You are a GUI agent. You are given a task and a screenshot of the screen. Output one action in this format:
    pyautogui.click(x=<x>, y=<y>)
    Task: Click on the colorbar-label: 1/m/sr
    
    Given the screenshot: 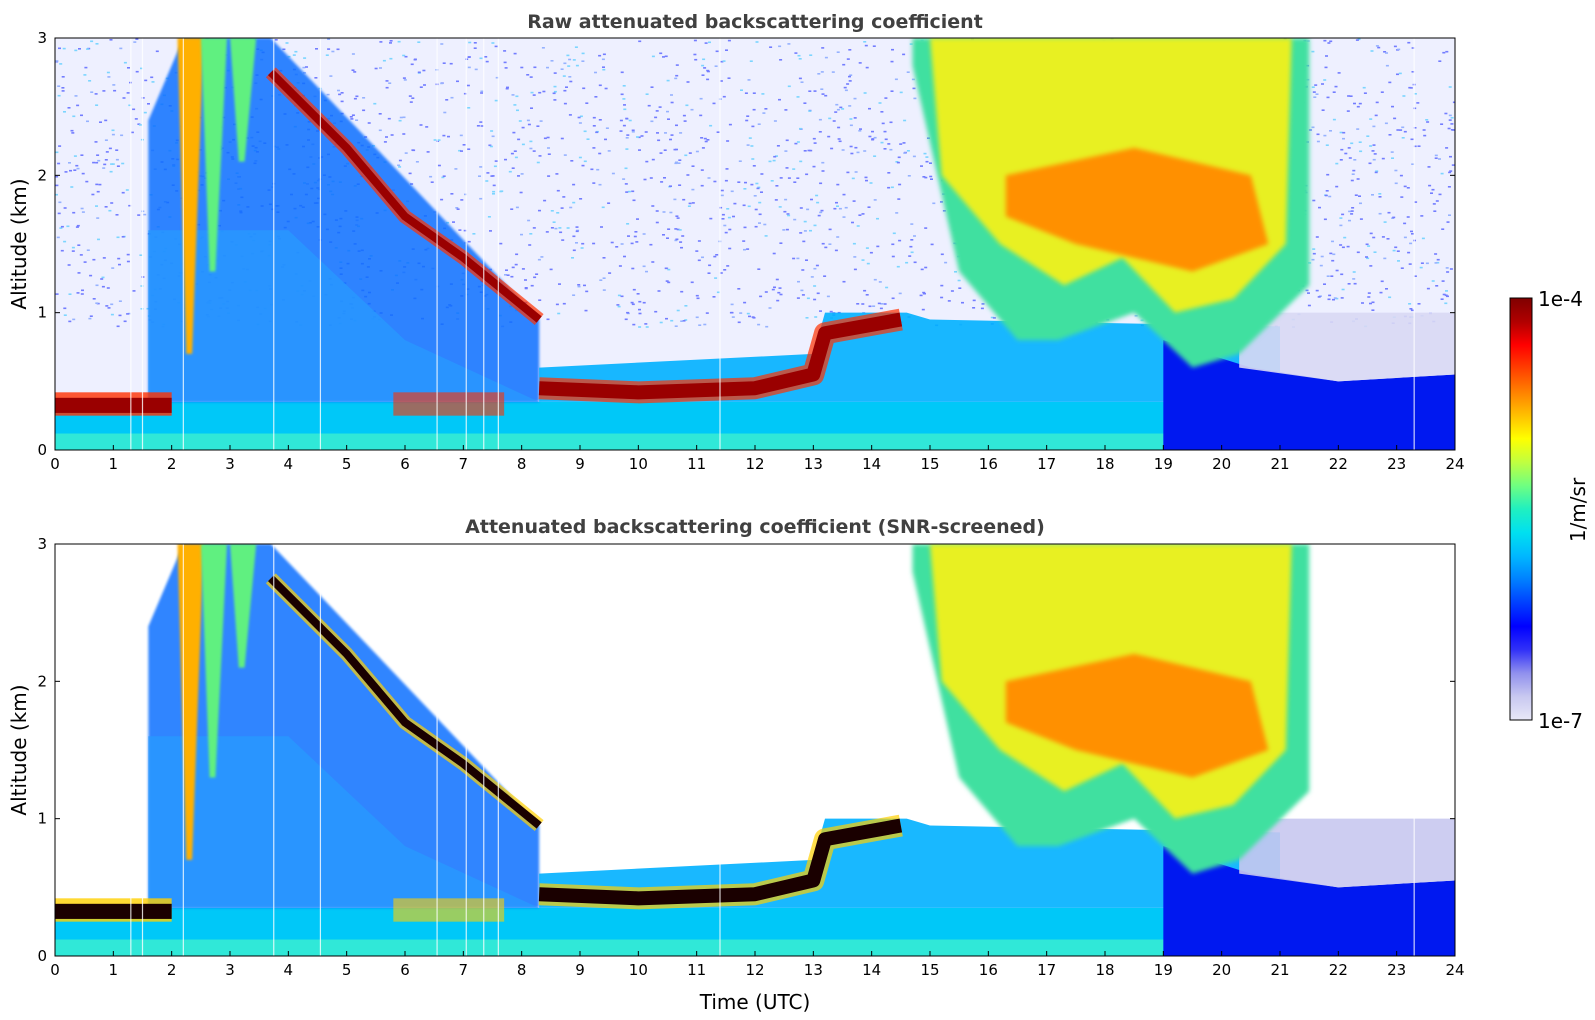 What is the action you would take?
    pyautogui.click(x=1578, y=509)
    